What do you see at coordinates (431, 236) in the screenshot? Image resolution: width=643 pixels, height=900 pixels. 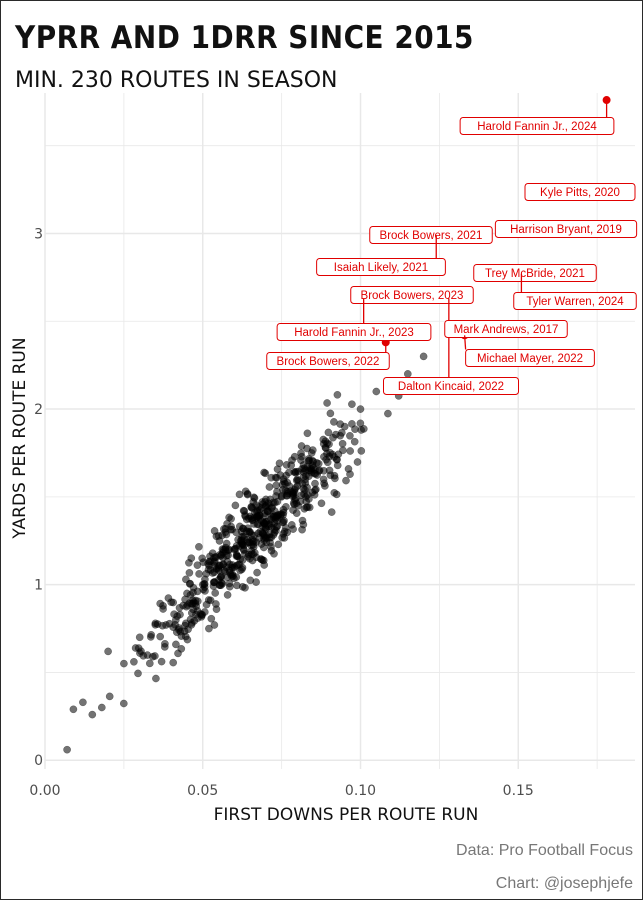 I see `annotation-label: Brock Bowers, 2021` at bounding box center [431, 236].